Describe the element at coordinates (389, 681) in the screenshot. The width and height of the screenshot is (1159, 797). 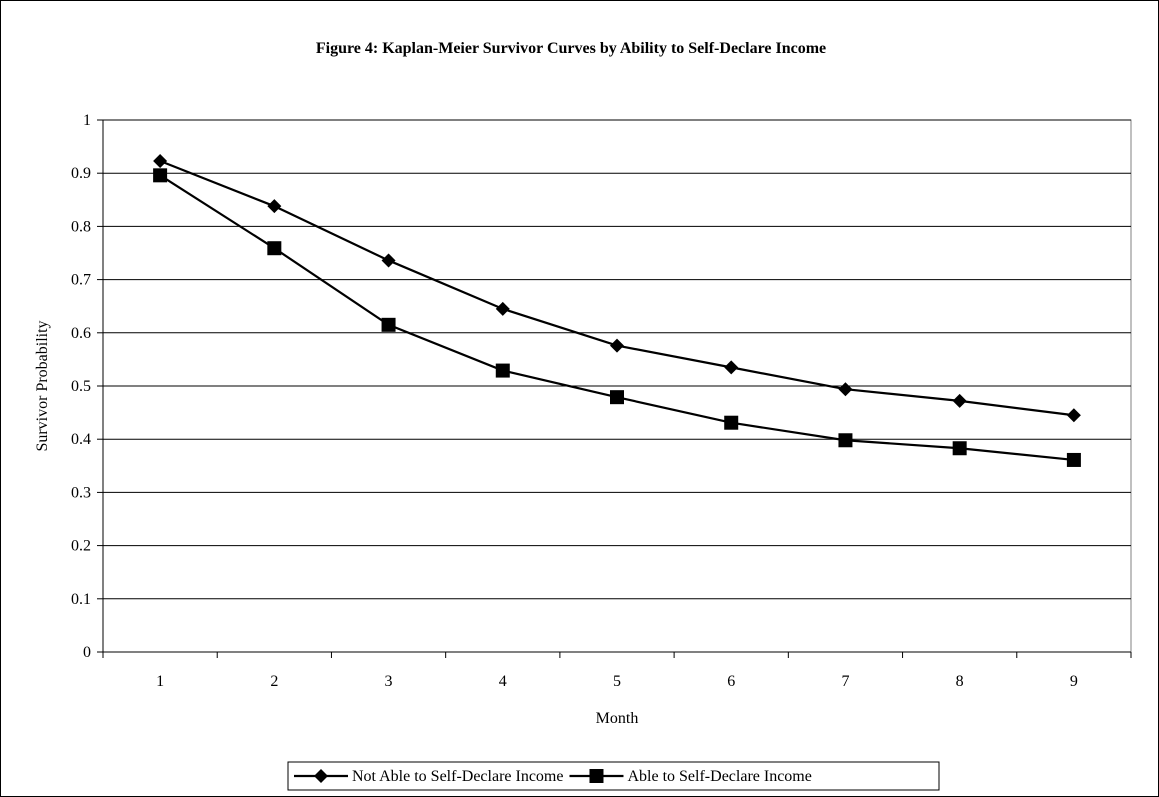
I see `x-tick-label: 3` at that location.